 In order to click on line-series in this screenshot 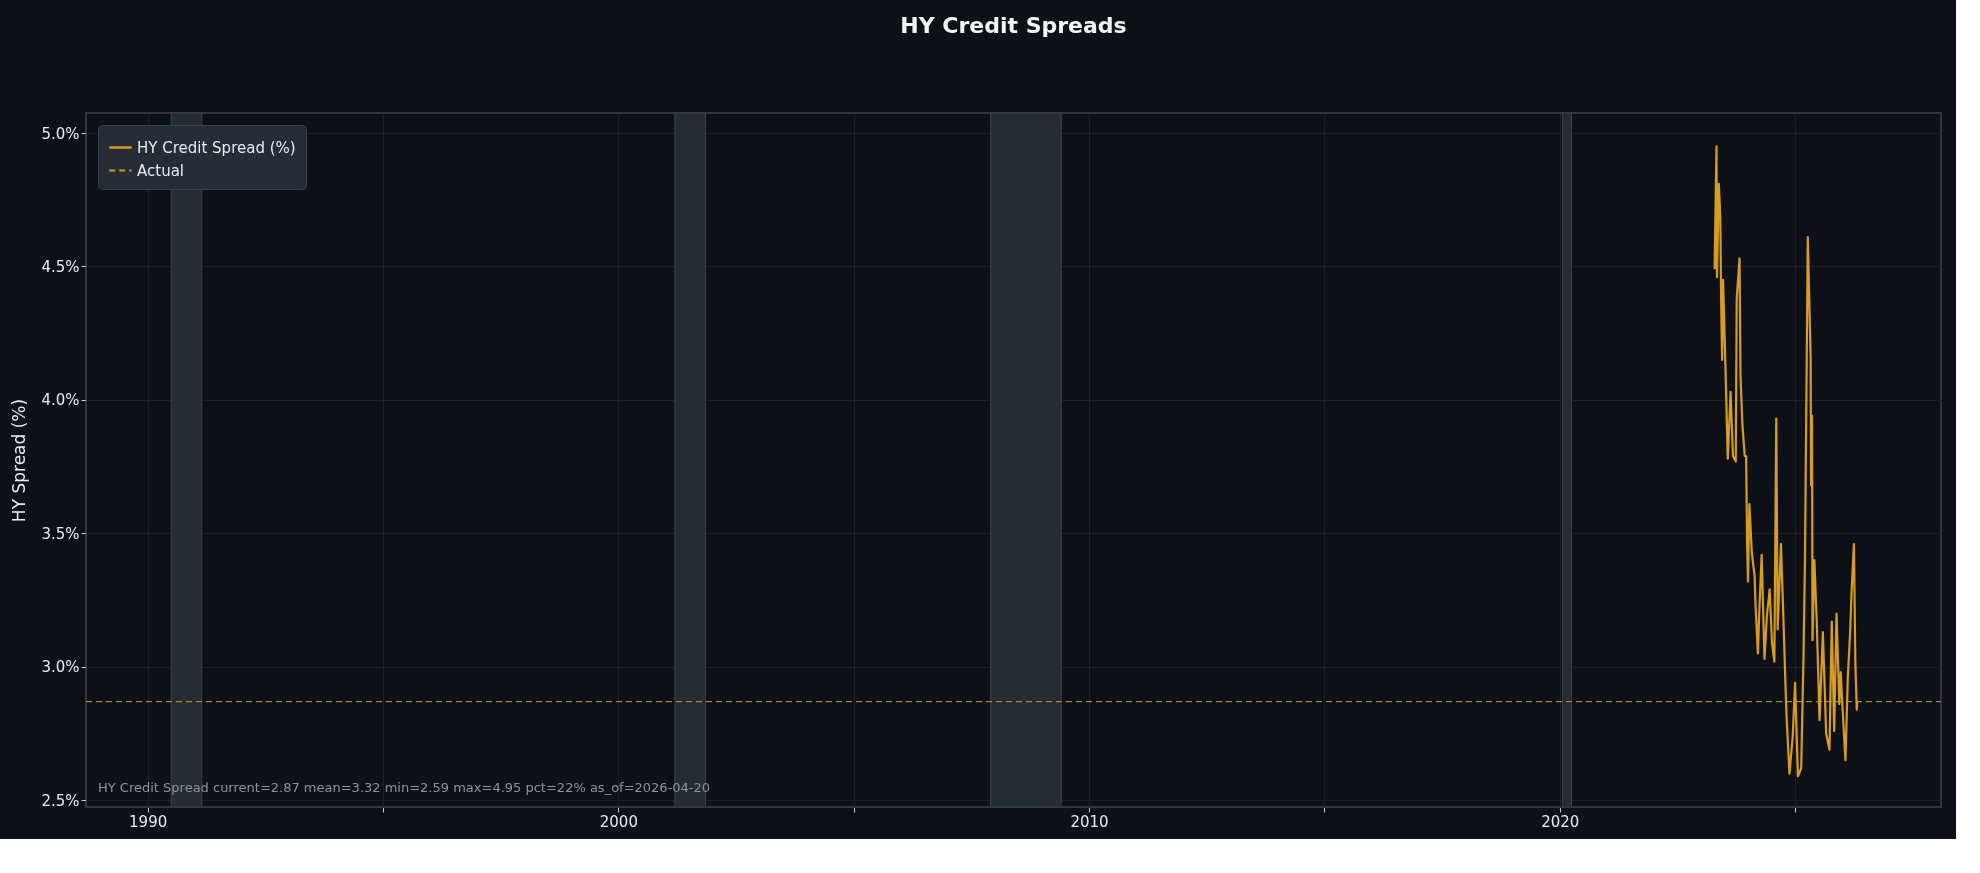, I will do `click(1786, 461)`.